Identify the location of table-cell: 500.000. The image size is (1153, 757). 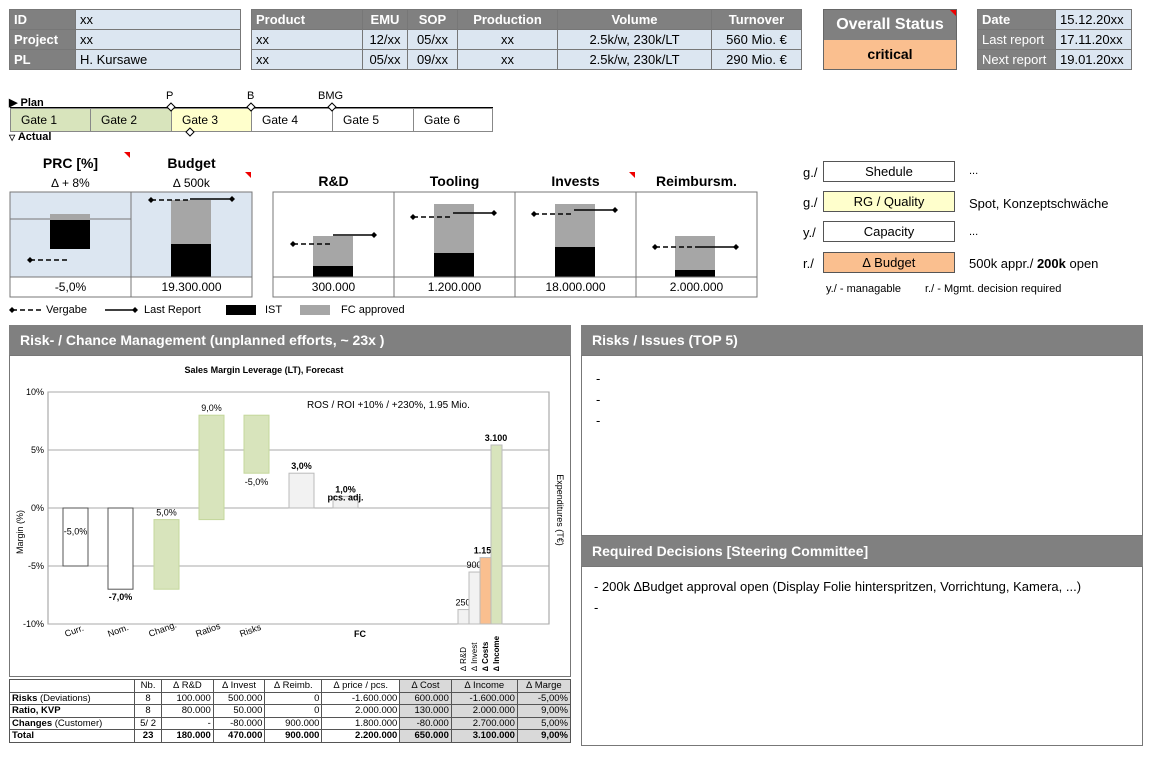
(239, 698).